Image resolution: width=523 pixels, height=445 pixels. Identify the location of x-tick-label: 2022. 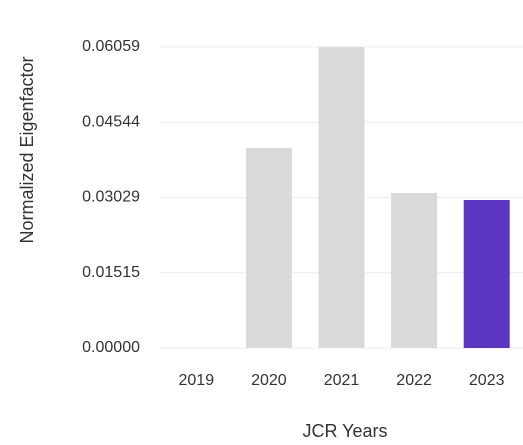
(414, 380).